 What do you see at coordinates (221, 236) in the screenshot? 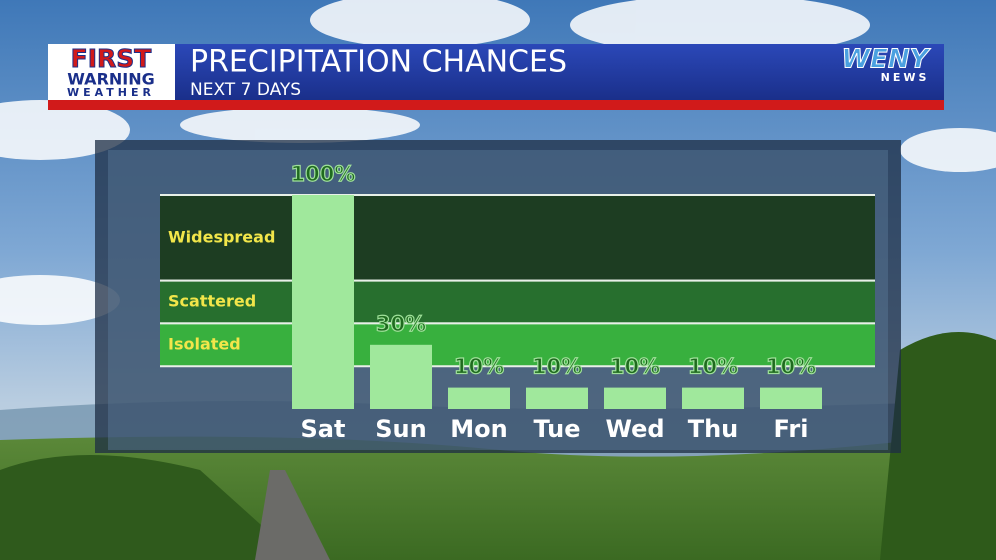
I see `zone-label: Widespread` at bounding box center [221, 236].